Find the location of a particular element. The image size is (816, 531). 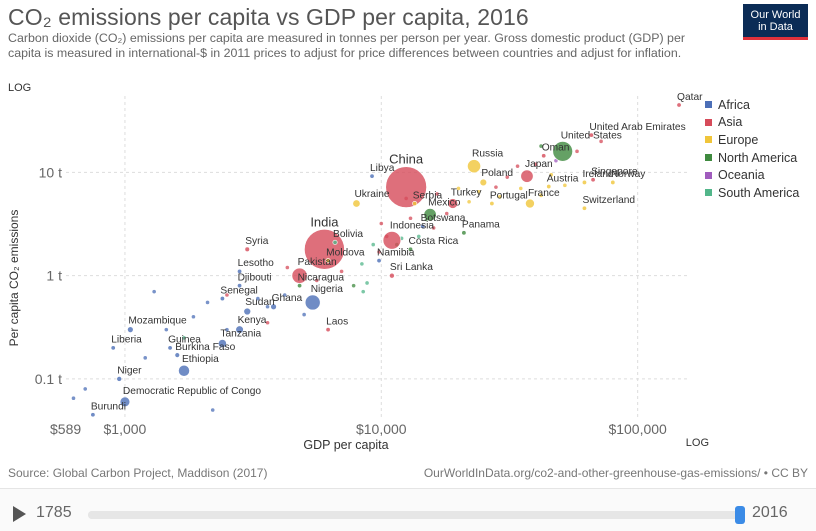

legend-item-asia: Asia is located at coordinates (752, 123).